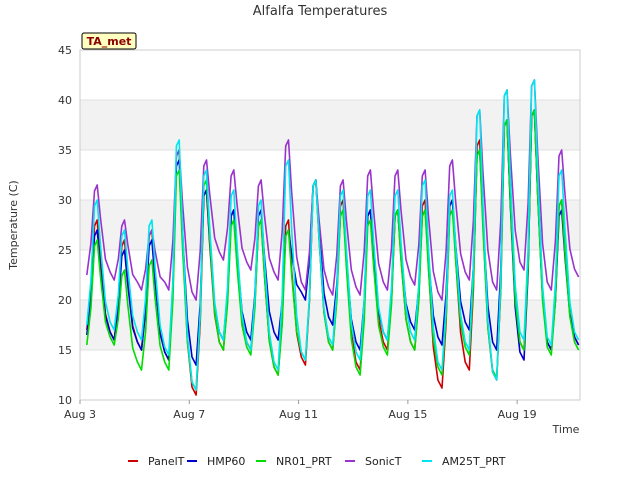  Describe the element at coordinates (65, 250) in the screenshot. I see `y-tick-label: 25` at that location.